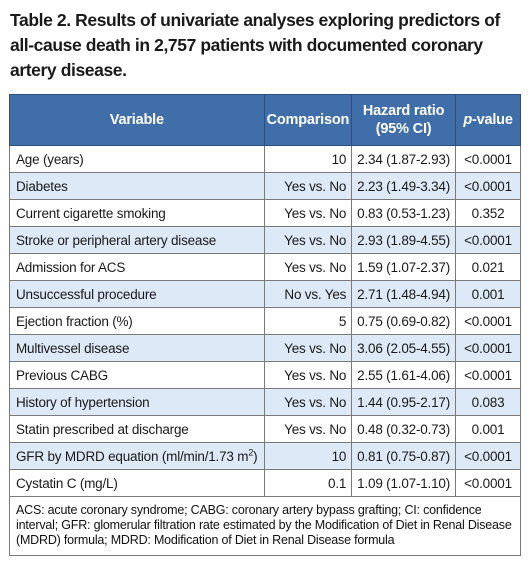 This screenshot has width=530, height=581. What do you see at coordinates (137, 120) in the screenshot?
I see `header-variable: Variable` at bounding box center [137, 120].